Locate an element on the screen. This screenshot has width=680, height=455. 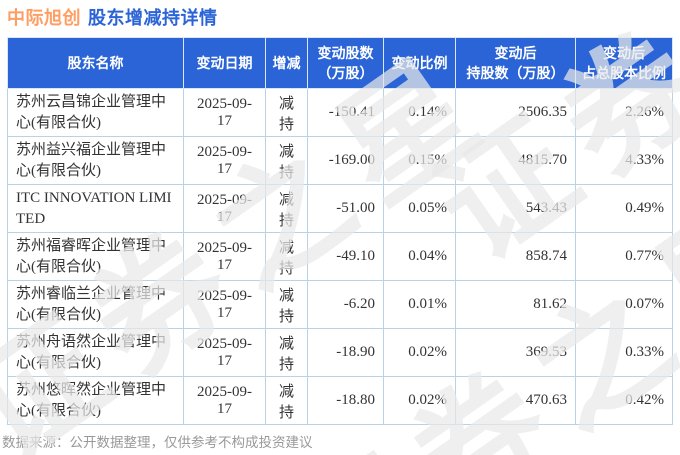
ratio-after-cell: 0.49% is located at coordinates (624, 208).